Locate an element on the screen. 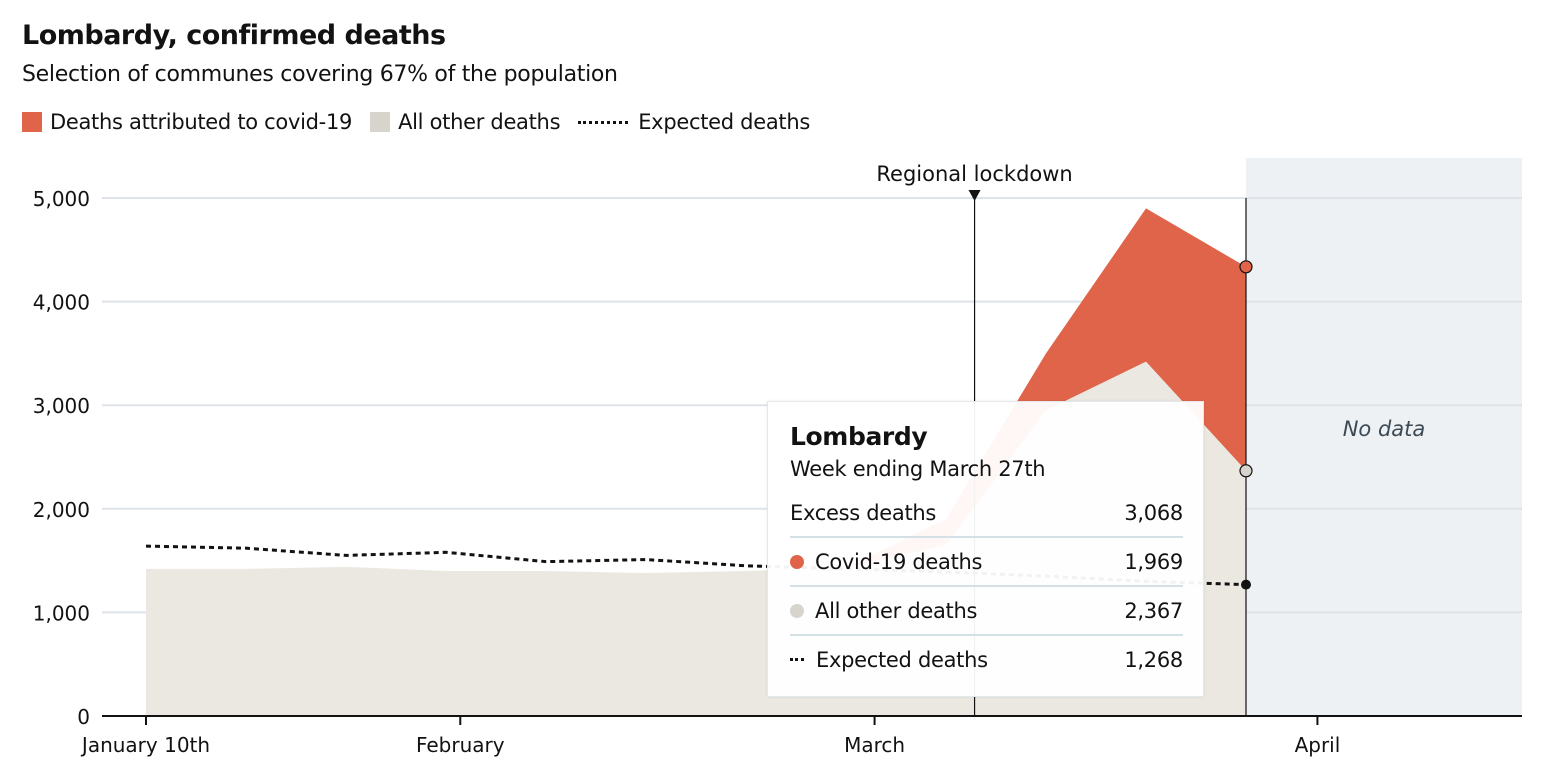  expected-deaths-line is located at coordinates (696, 565).